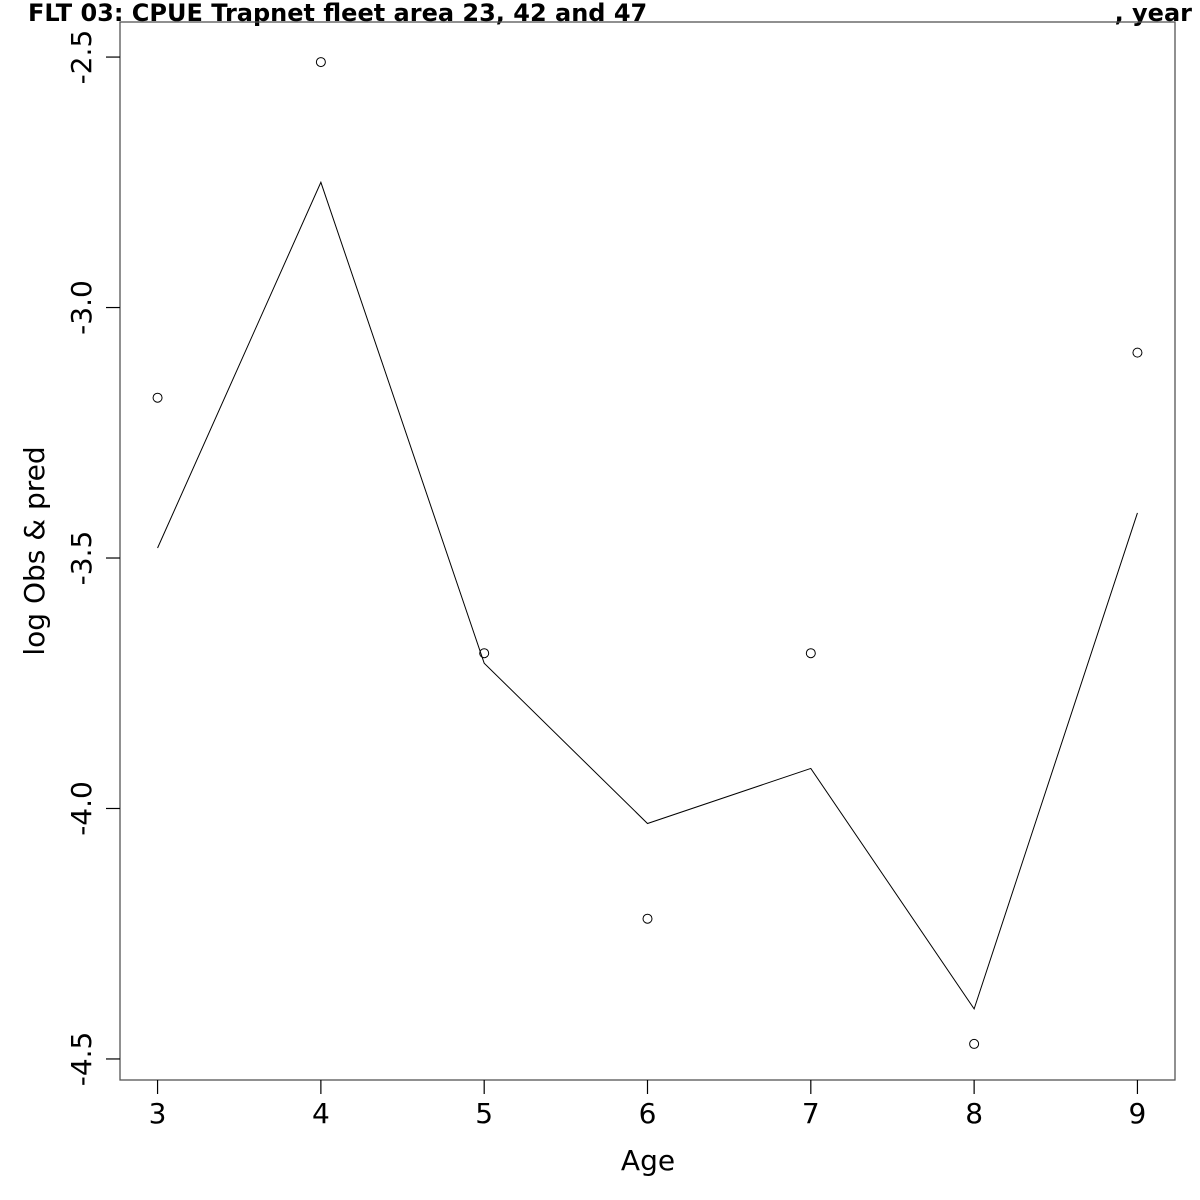  Describe the element at coordinates (1154, 13) in the screenshot. I see `chart-title-suffix: , year` at that location.